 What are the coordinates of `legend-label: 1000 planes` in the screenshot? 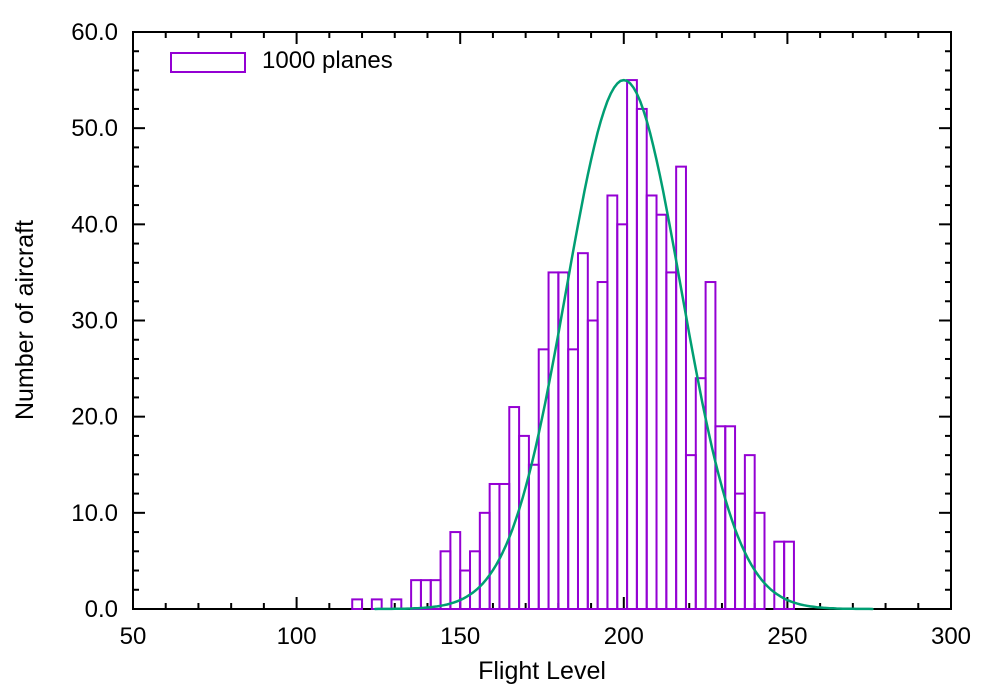 It's located at (327, 60).